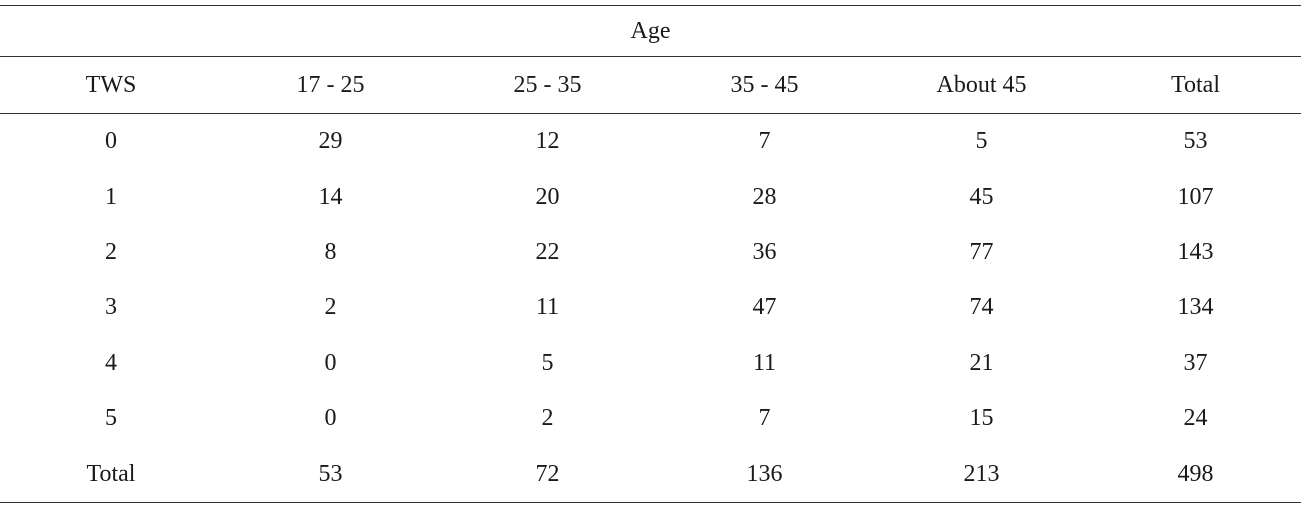  What do you see at coordinates (330, 141) in the screenshot?
I see `table-cell: 29` at bounding box center [330, 141].